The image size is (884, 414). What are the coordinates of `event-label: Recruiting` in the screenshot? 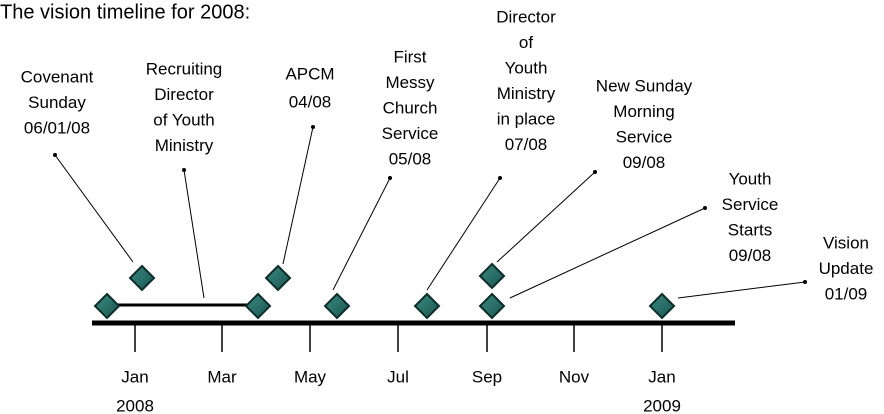 It's located at (184, 68).